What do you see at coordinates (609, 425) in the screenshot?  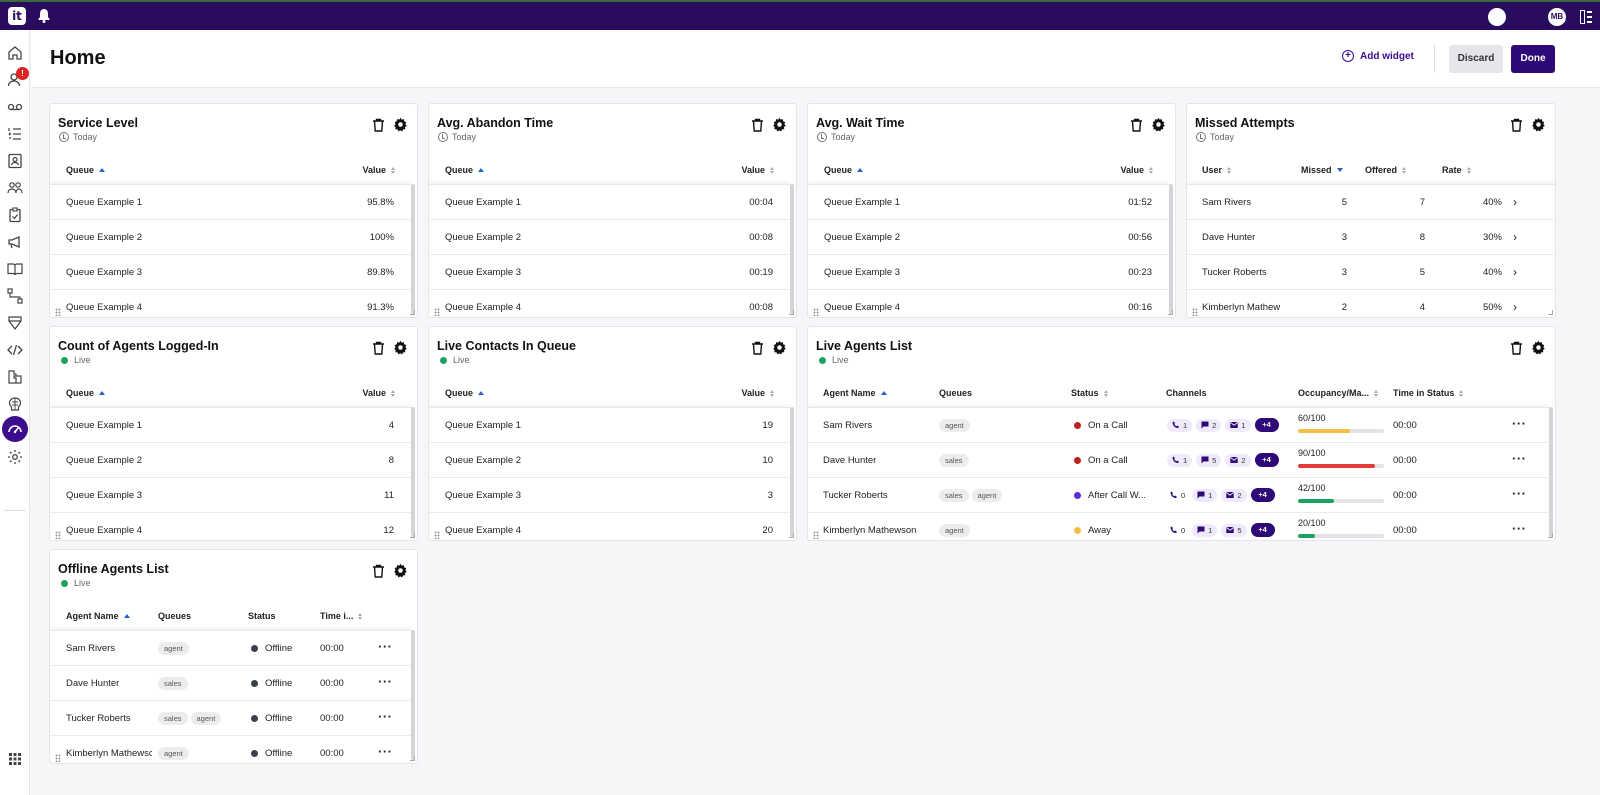 I see `table-row: Queue Example 1 19` at bounding box center [609, 425].